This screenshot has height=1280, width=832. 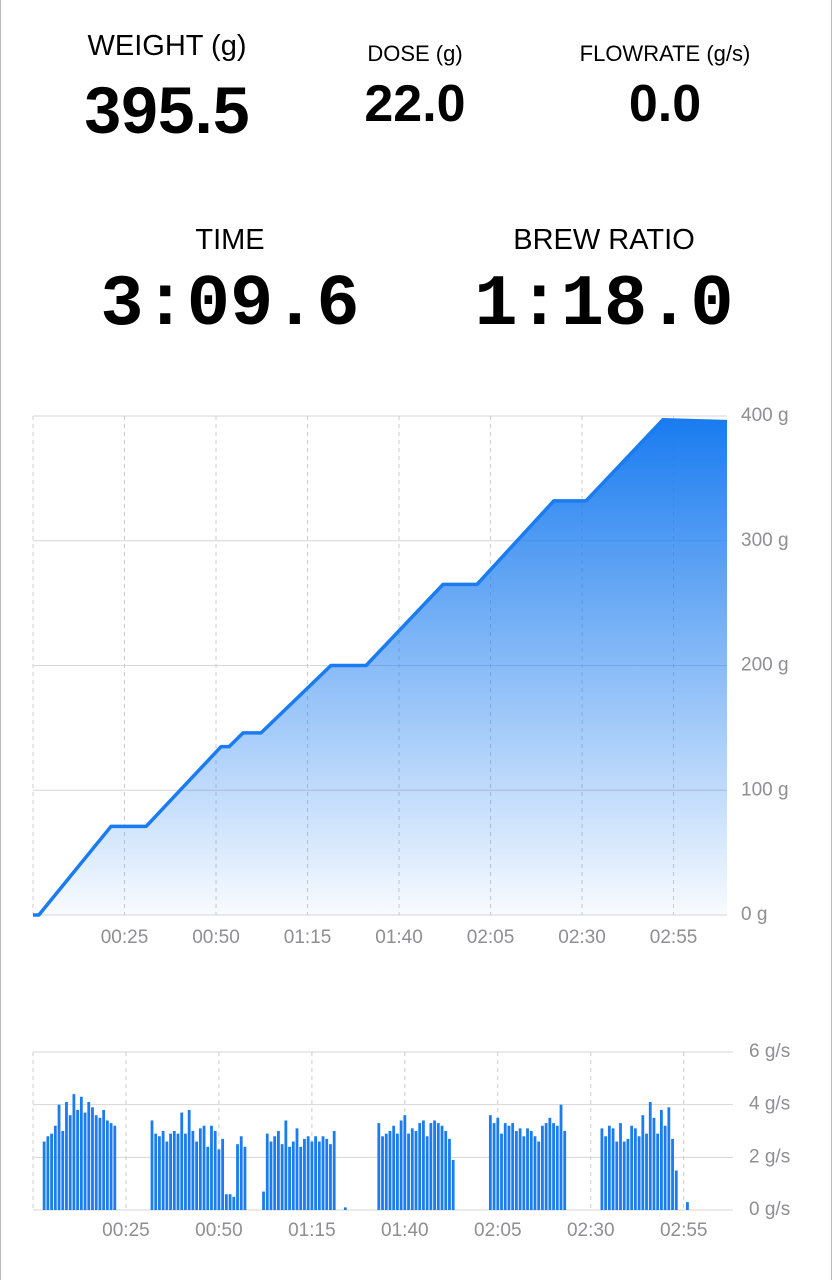 What do you see at coordinates (126, 1230) in the screenshot?
I see `x-tick-label: 00:25` at bounding box center [126, 1230].